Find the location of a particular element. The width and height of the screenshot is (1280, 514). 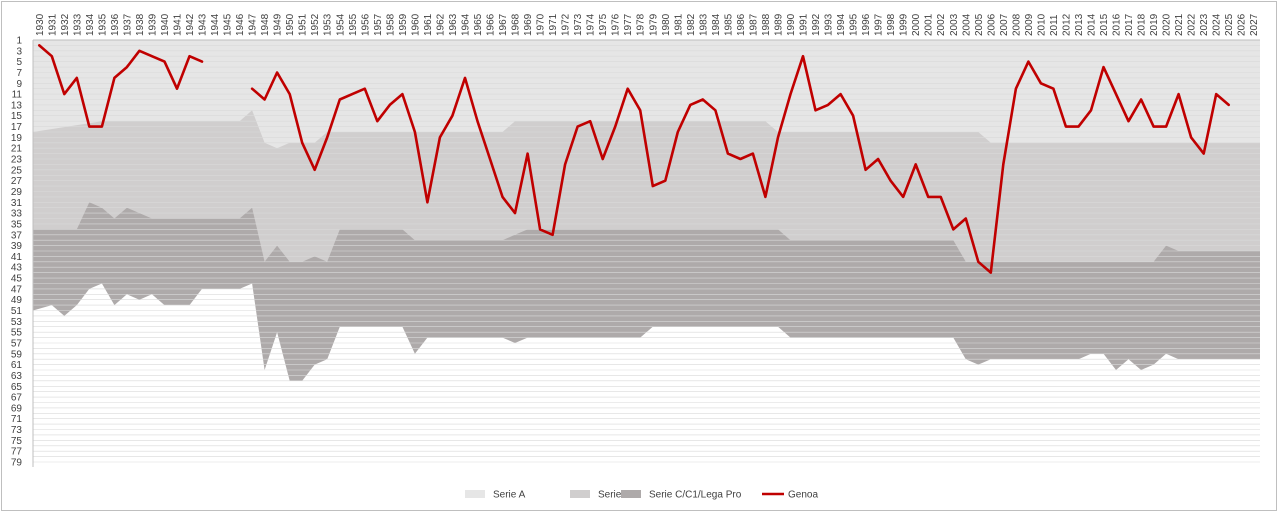

x-tick-label: 1953 is located at coordinates (328, 24).